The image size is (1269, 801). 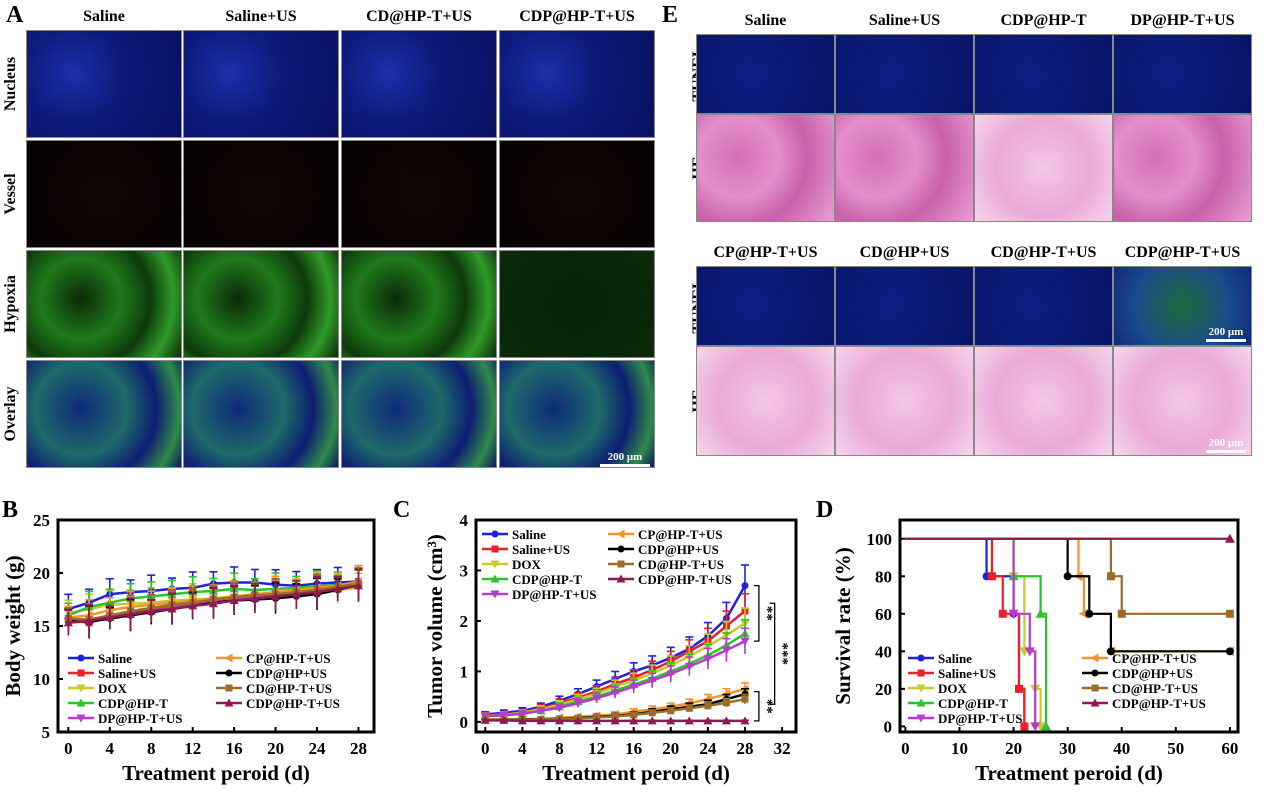 I want to click on x-tick-label: 8, so click(x=151, y=748).